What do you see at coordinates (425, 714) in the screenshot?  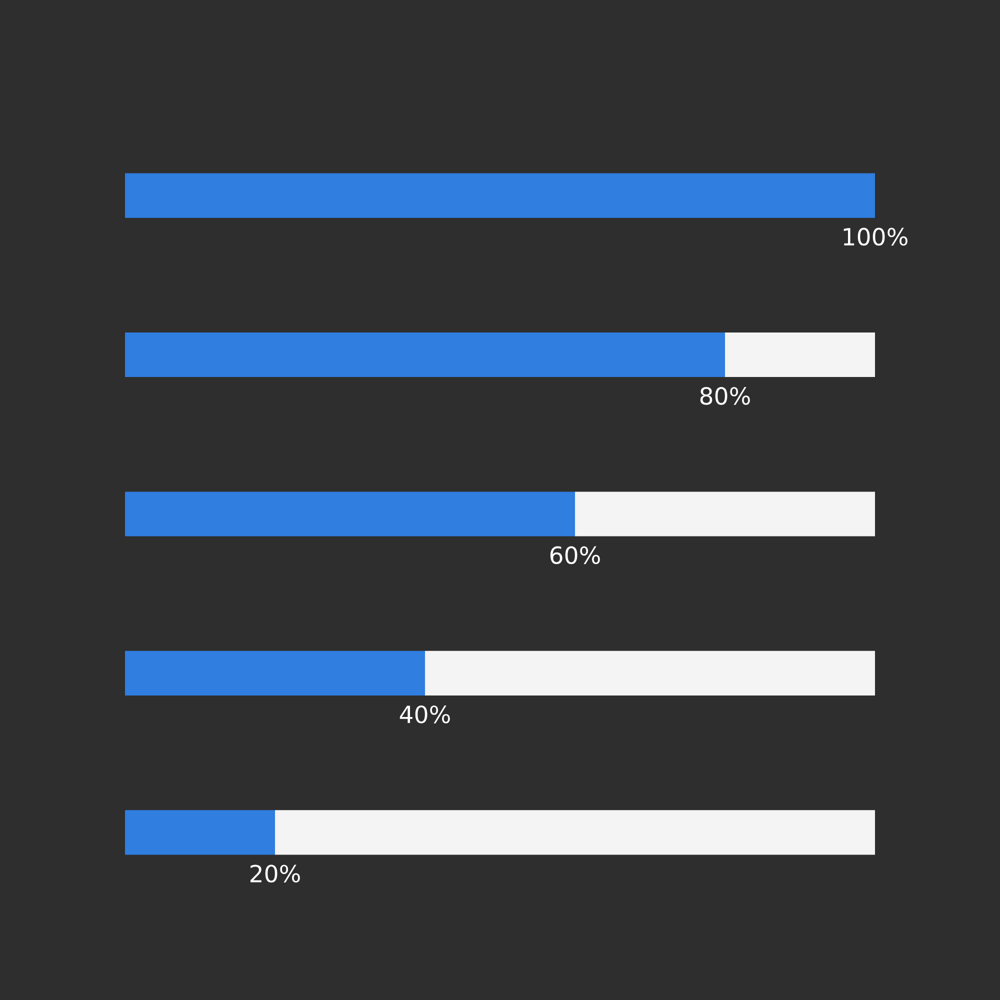 I see `data-label: 40%` at bounding box center [425, 714].